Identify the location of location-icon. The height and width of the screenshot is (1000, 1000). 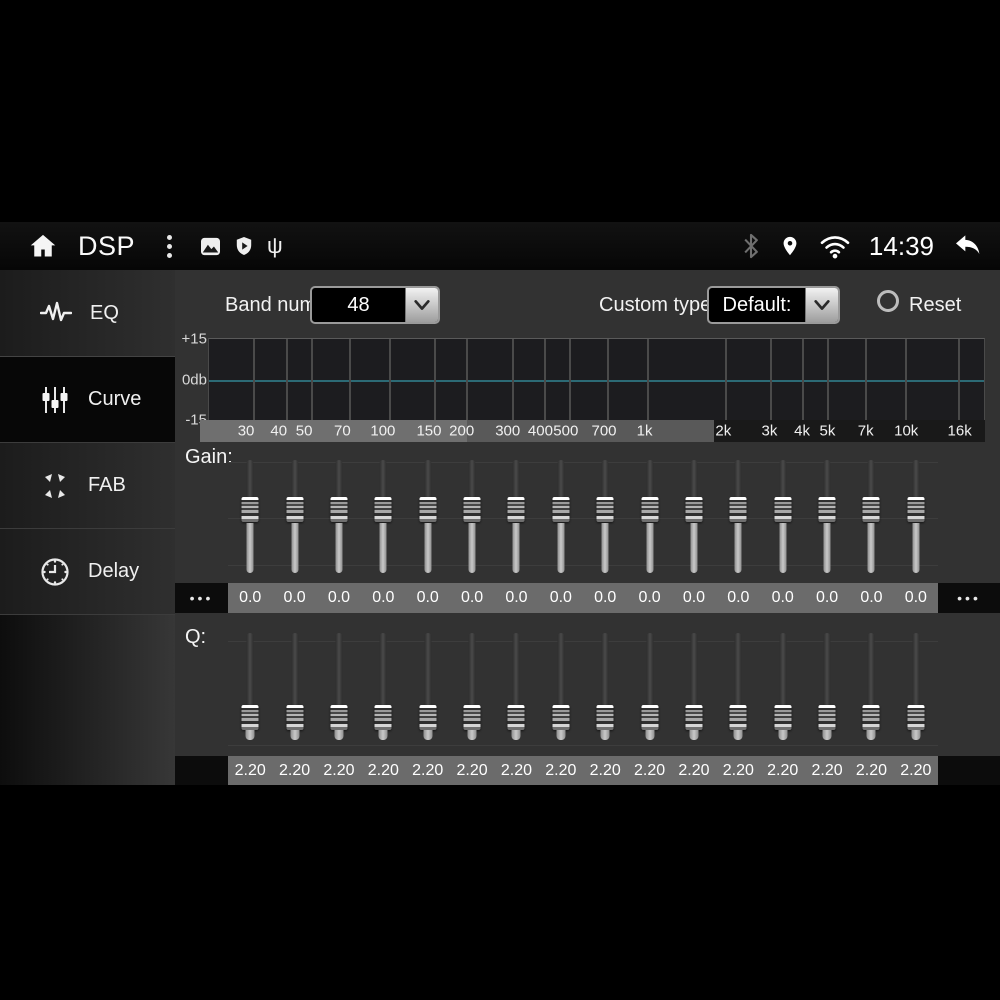
(790, 246).